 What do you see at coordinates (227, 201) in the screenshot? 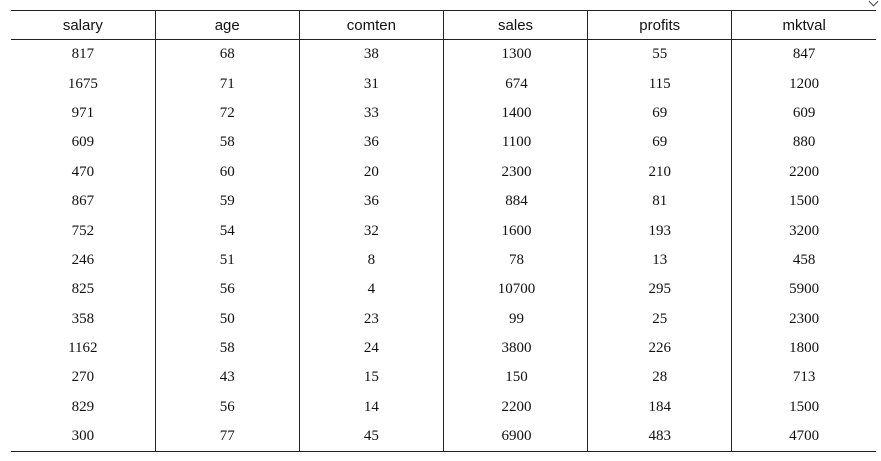
I see `table-cell-age: 59` at bounding box center [227, 201].